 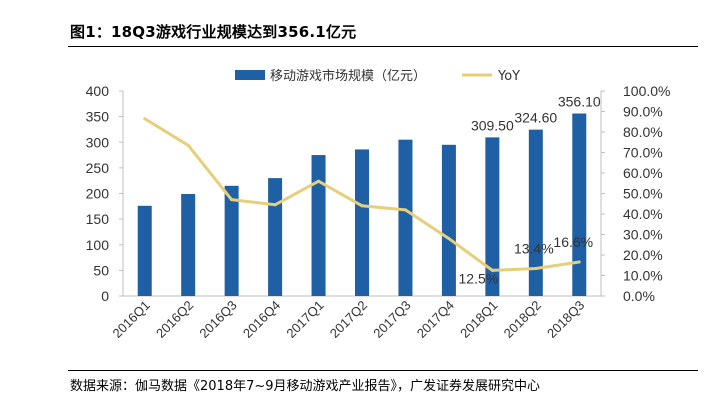 I want to click on right-tick-label: 20.0%, so click(x=643, y=255).